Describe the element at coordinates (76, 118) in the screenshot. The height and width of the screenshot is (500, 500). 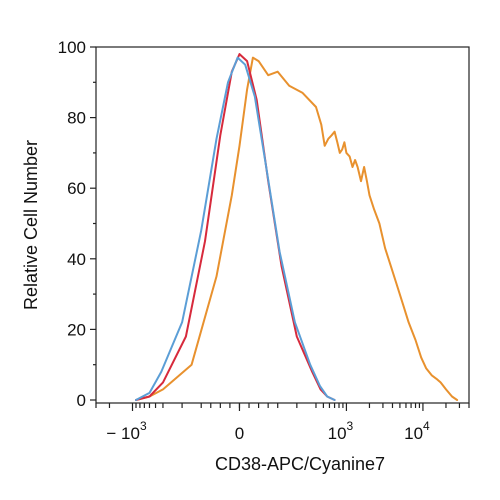
I see `y-tick-label: 80` at that location.